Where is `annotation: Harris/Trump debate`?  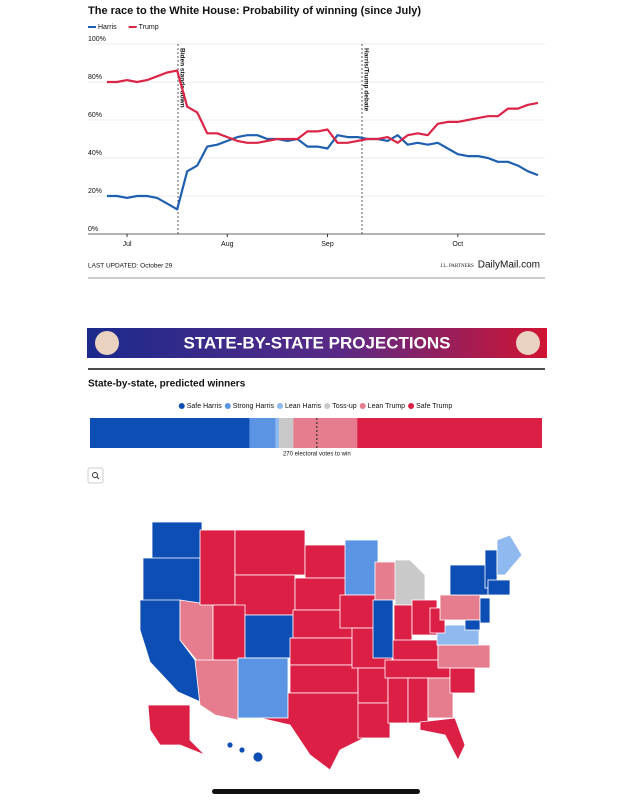
annotation: Harris/Trump debate is located at coordinates (365, 80).